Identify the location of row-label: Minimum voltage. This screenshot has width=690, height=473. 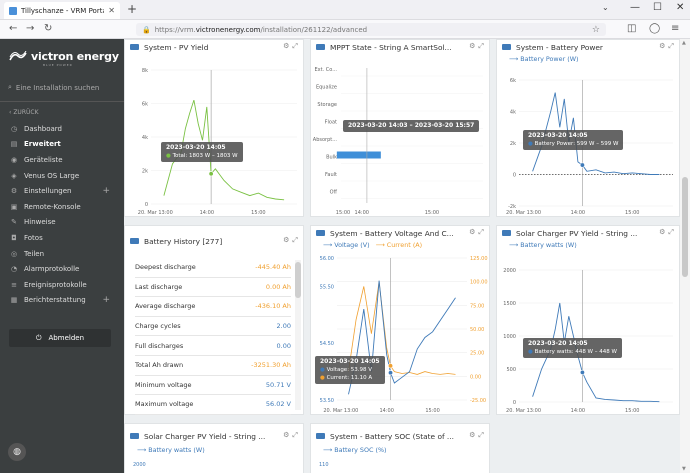
(163, 384).